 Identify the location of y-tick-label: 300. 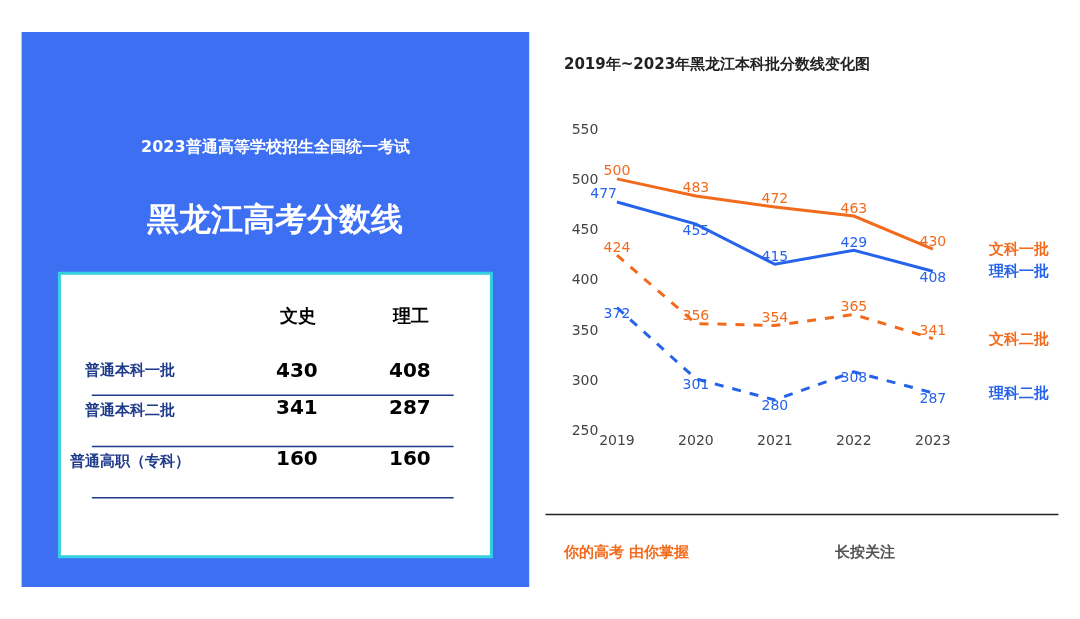
(585, 379).